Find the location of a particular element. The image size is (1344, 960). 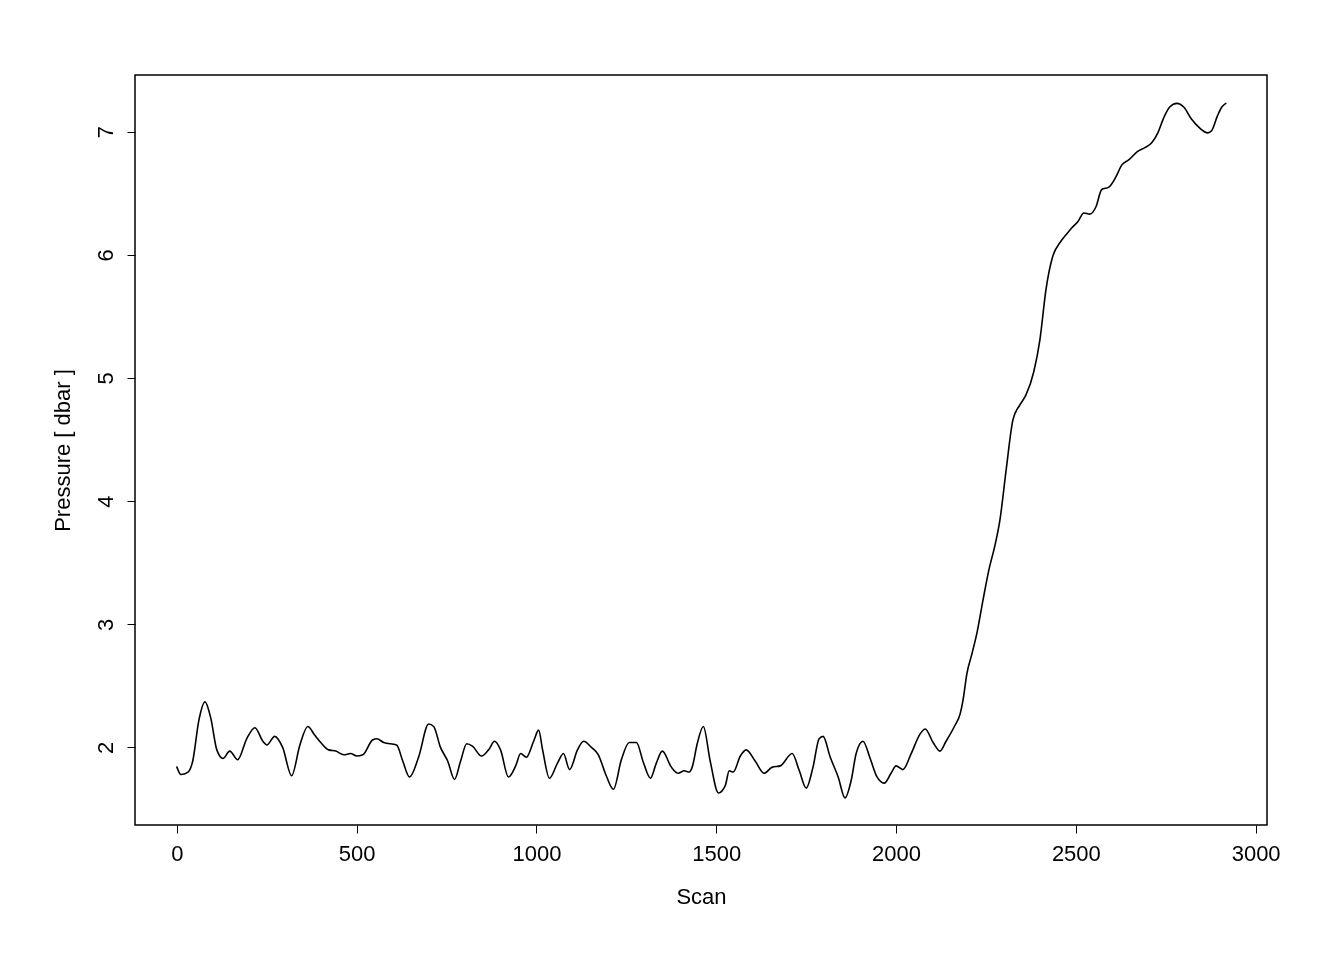

x-tick-label: 3000 is located at coordinates (1256, 853).